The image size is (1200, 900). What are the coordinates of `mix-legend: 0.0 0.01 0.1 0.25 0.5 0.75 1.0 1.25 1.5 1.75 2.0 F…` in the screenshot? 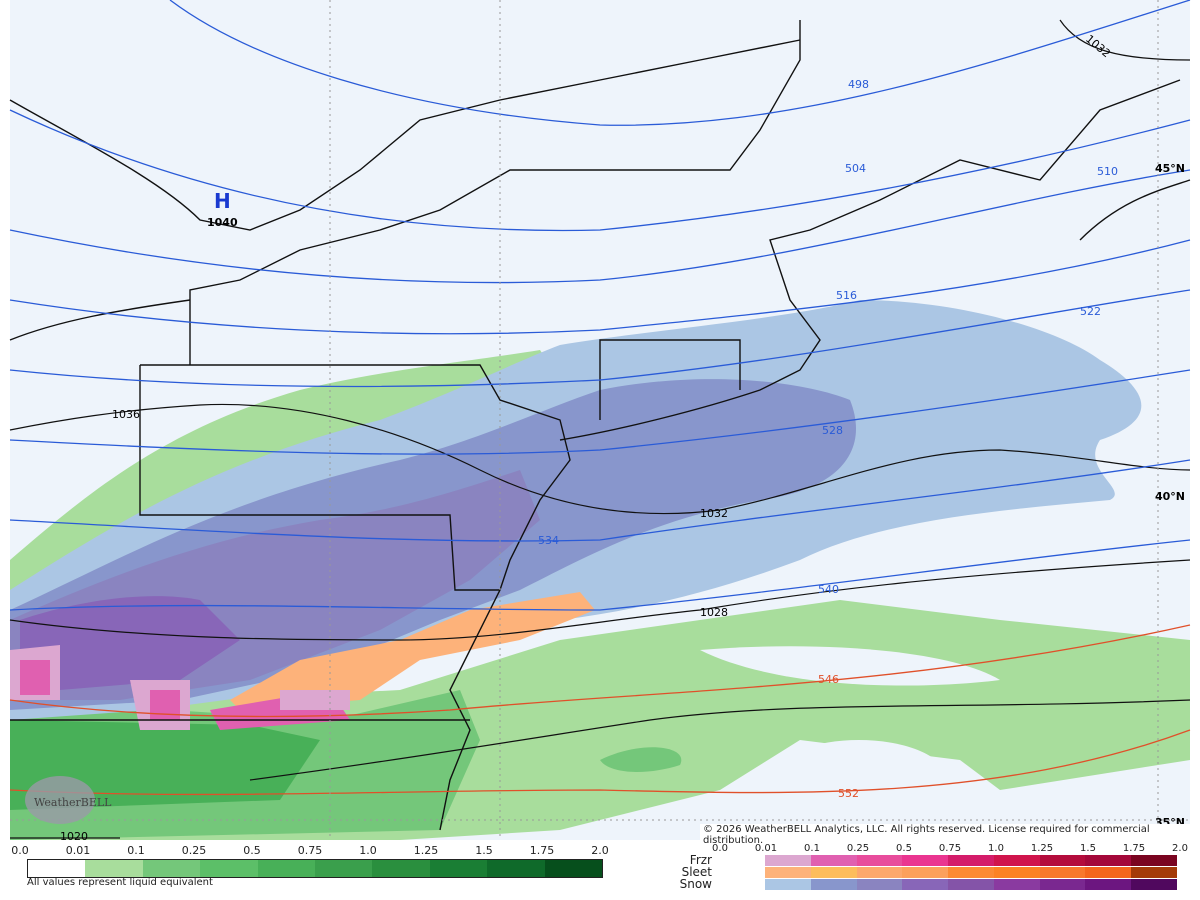 It's located at (930, 871).